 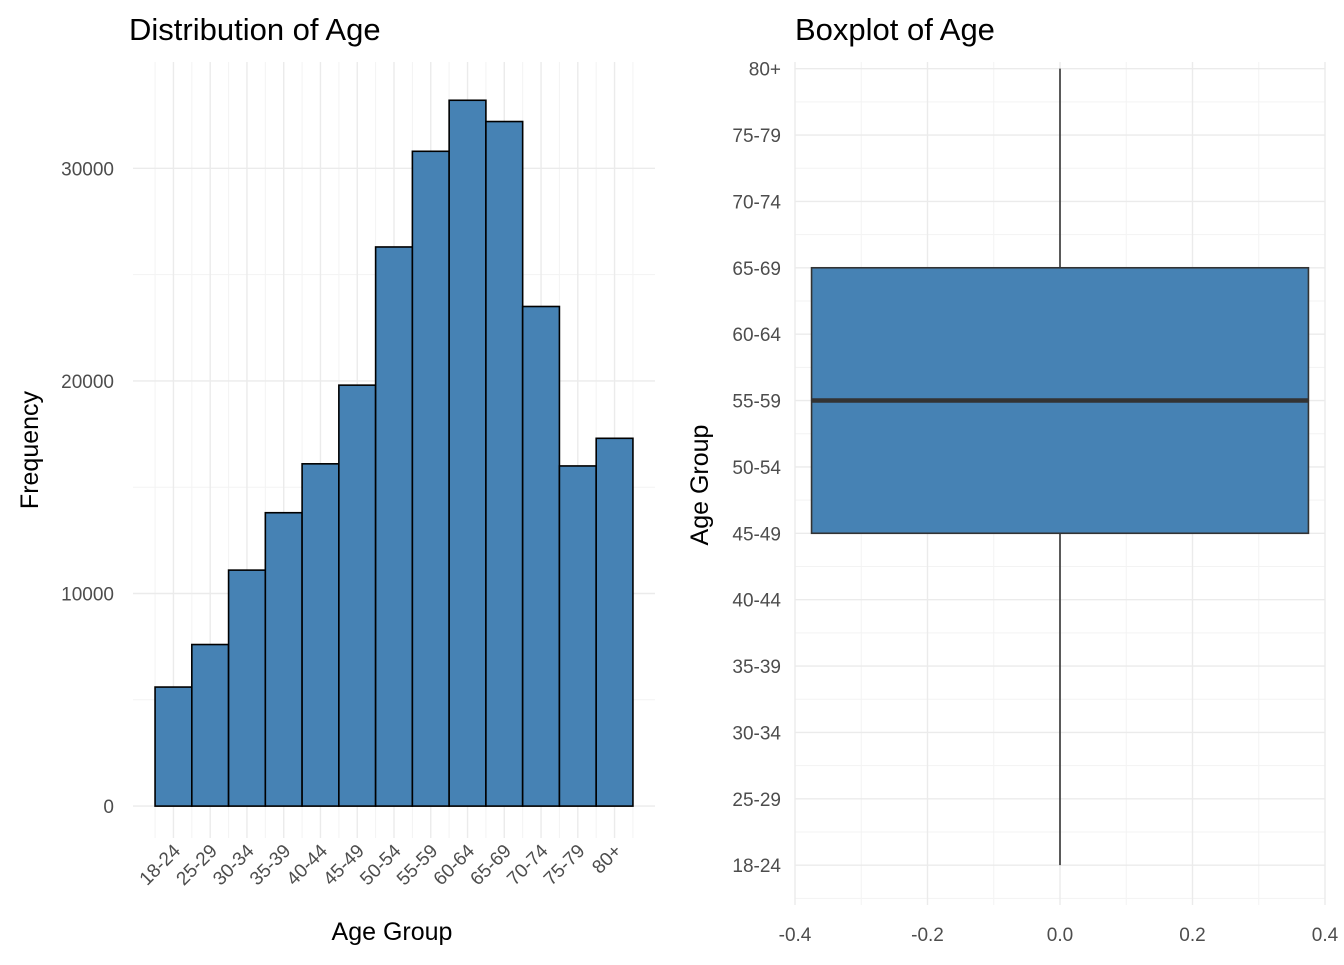 I want to click on histogram-x-axis-title: Age Group, so click(x=392, y=932).